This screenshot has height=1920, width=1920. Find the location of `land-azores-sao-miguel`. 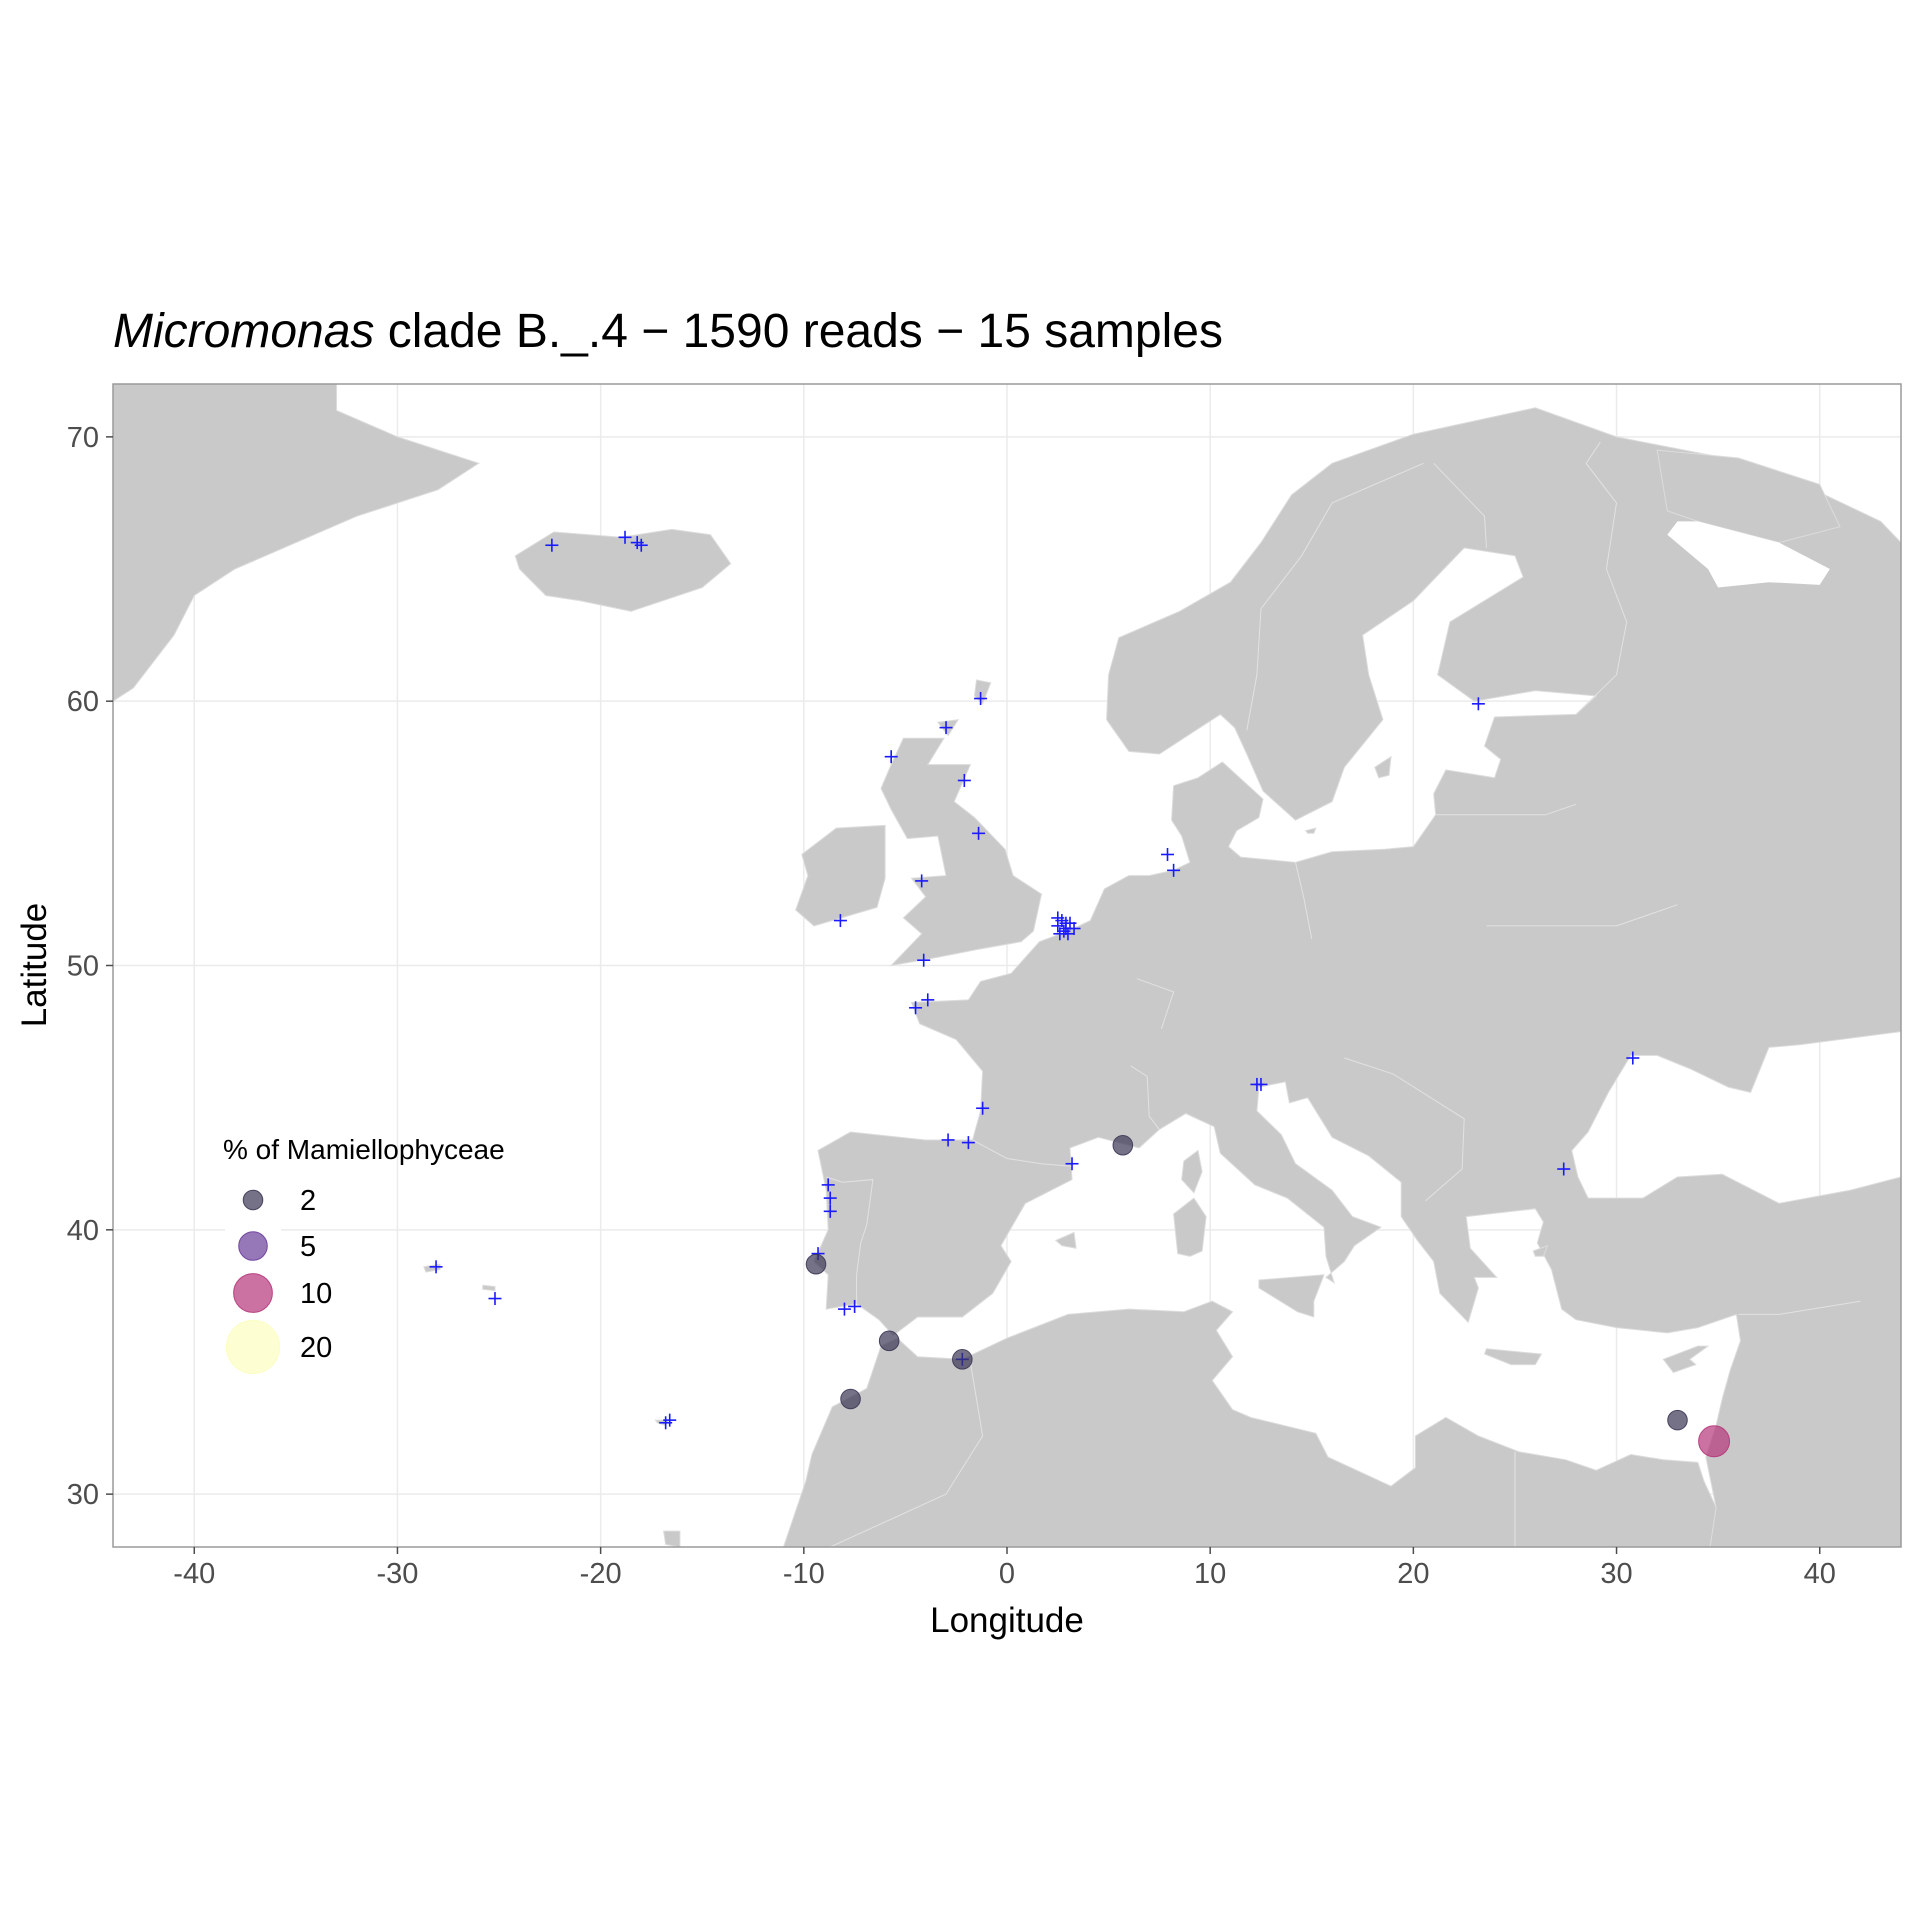

land-azores-sao-miguel is located at coordinates (489, 1288).